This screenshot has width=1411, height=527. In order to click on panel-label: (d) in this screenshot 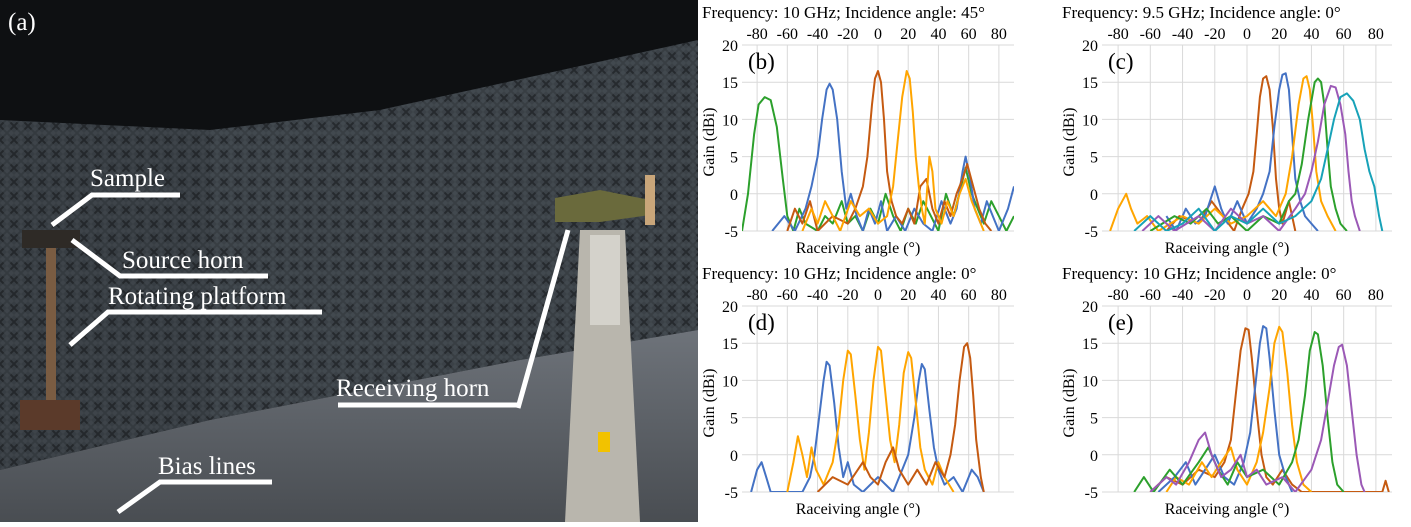, I will do `click(761, 322)`.